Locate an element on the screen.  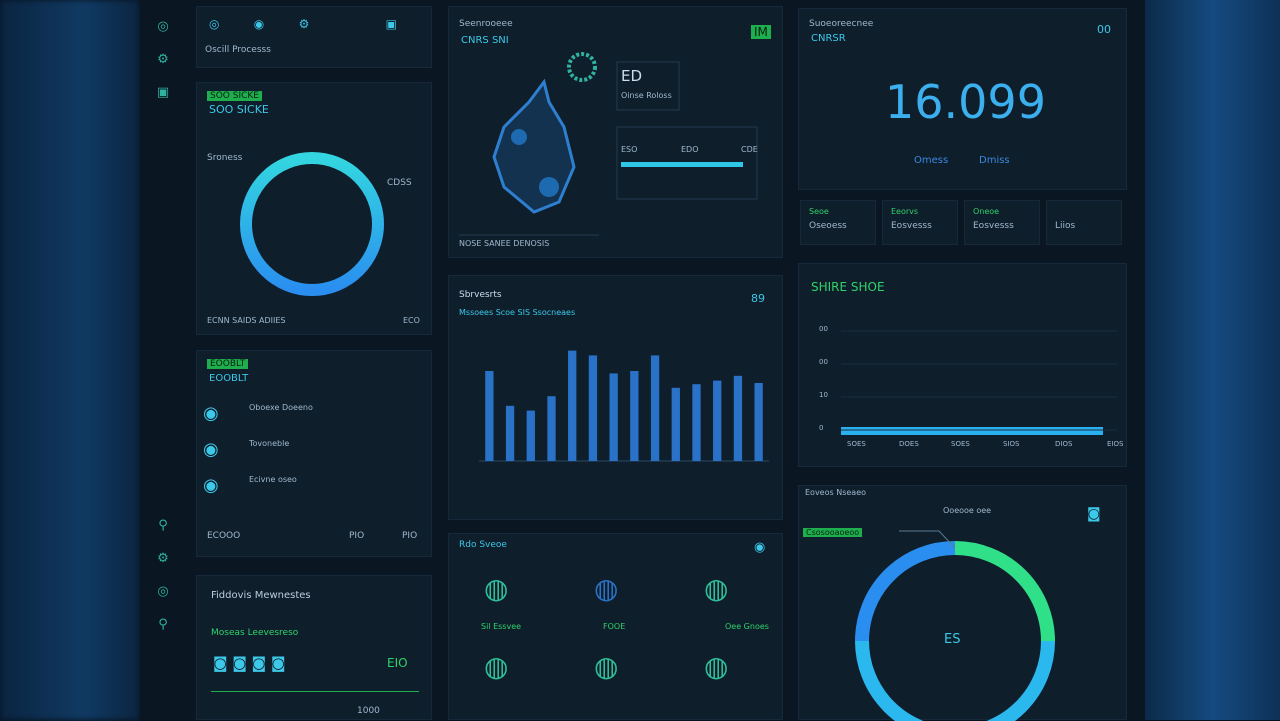
label-right: CDSS is located at coordinates (399, 183).